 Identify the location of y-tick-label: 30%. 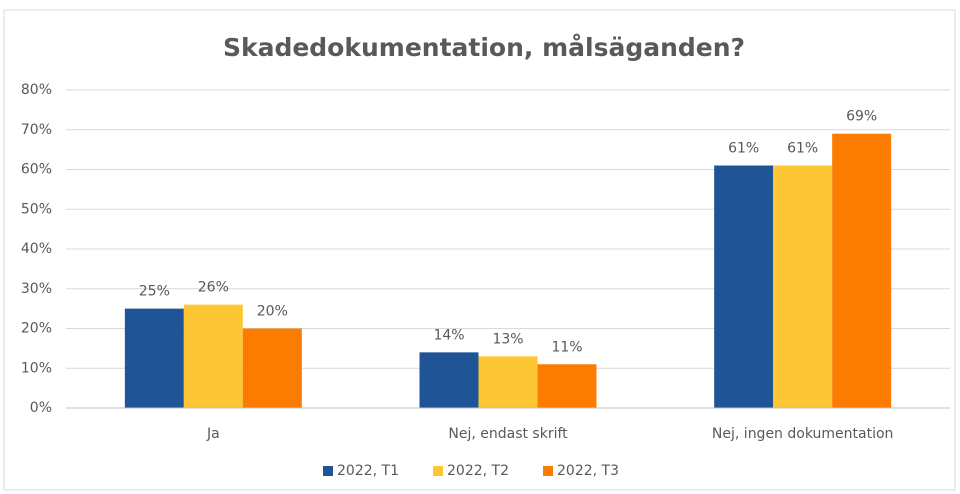
(36, 289).